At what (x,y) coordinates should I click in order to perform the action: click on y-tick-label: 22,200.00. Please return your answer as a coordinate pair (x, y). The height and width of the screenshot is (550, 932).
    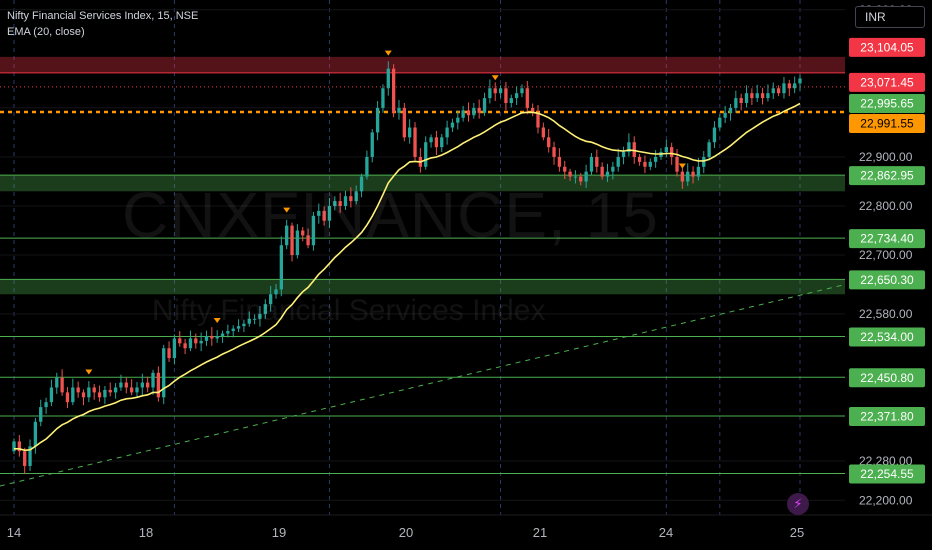
    Looking at the image, I should click on (886, 500).